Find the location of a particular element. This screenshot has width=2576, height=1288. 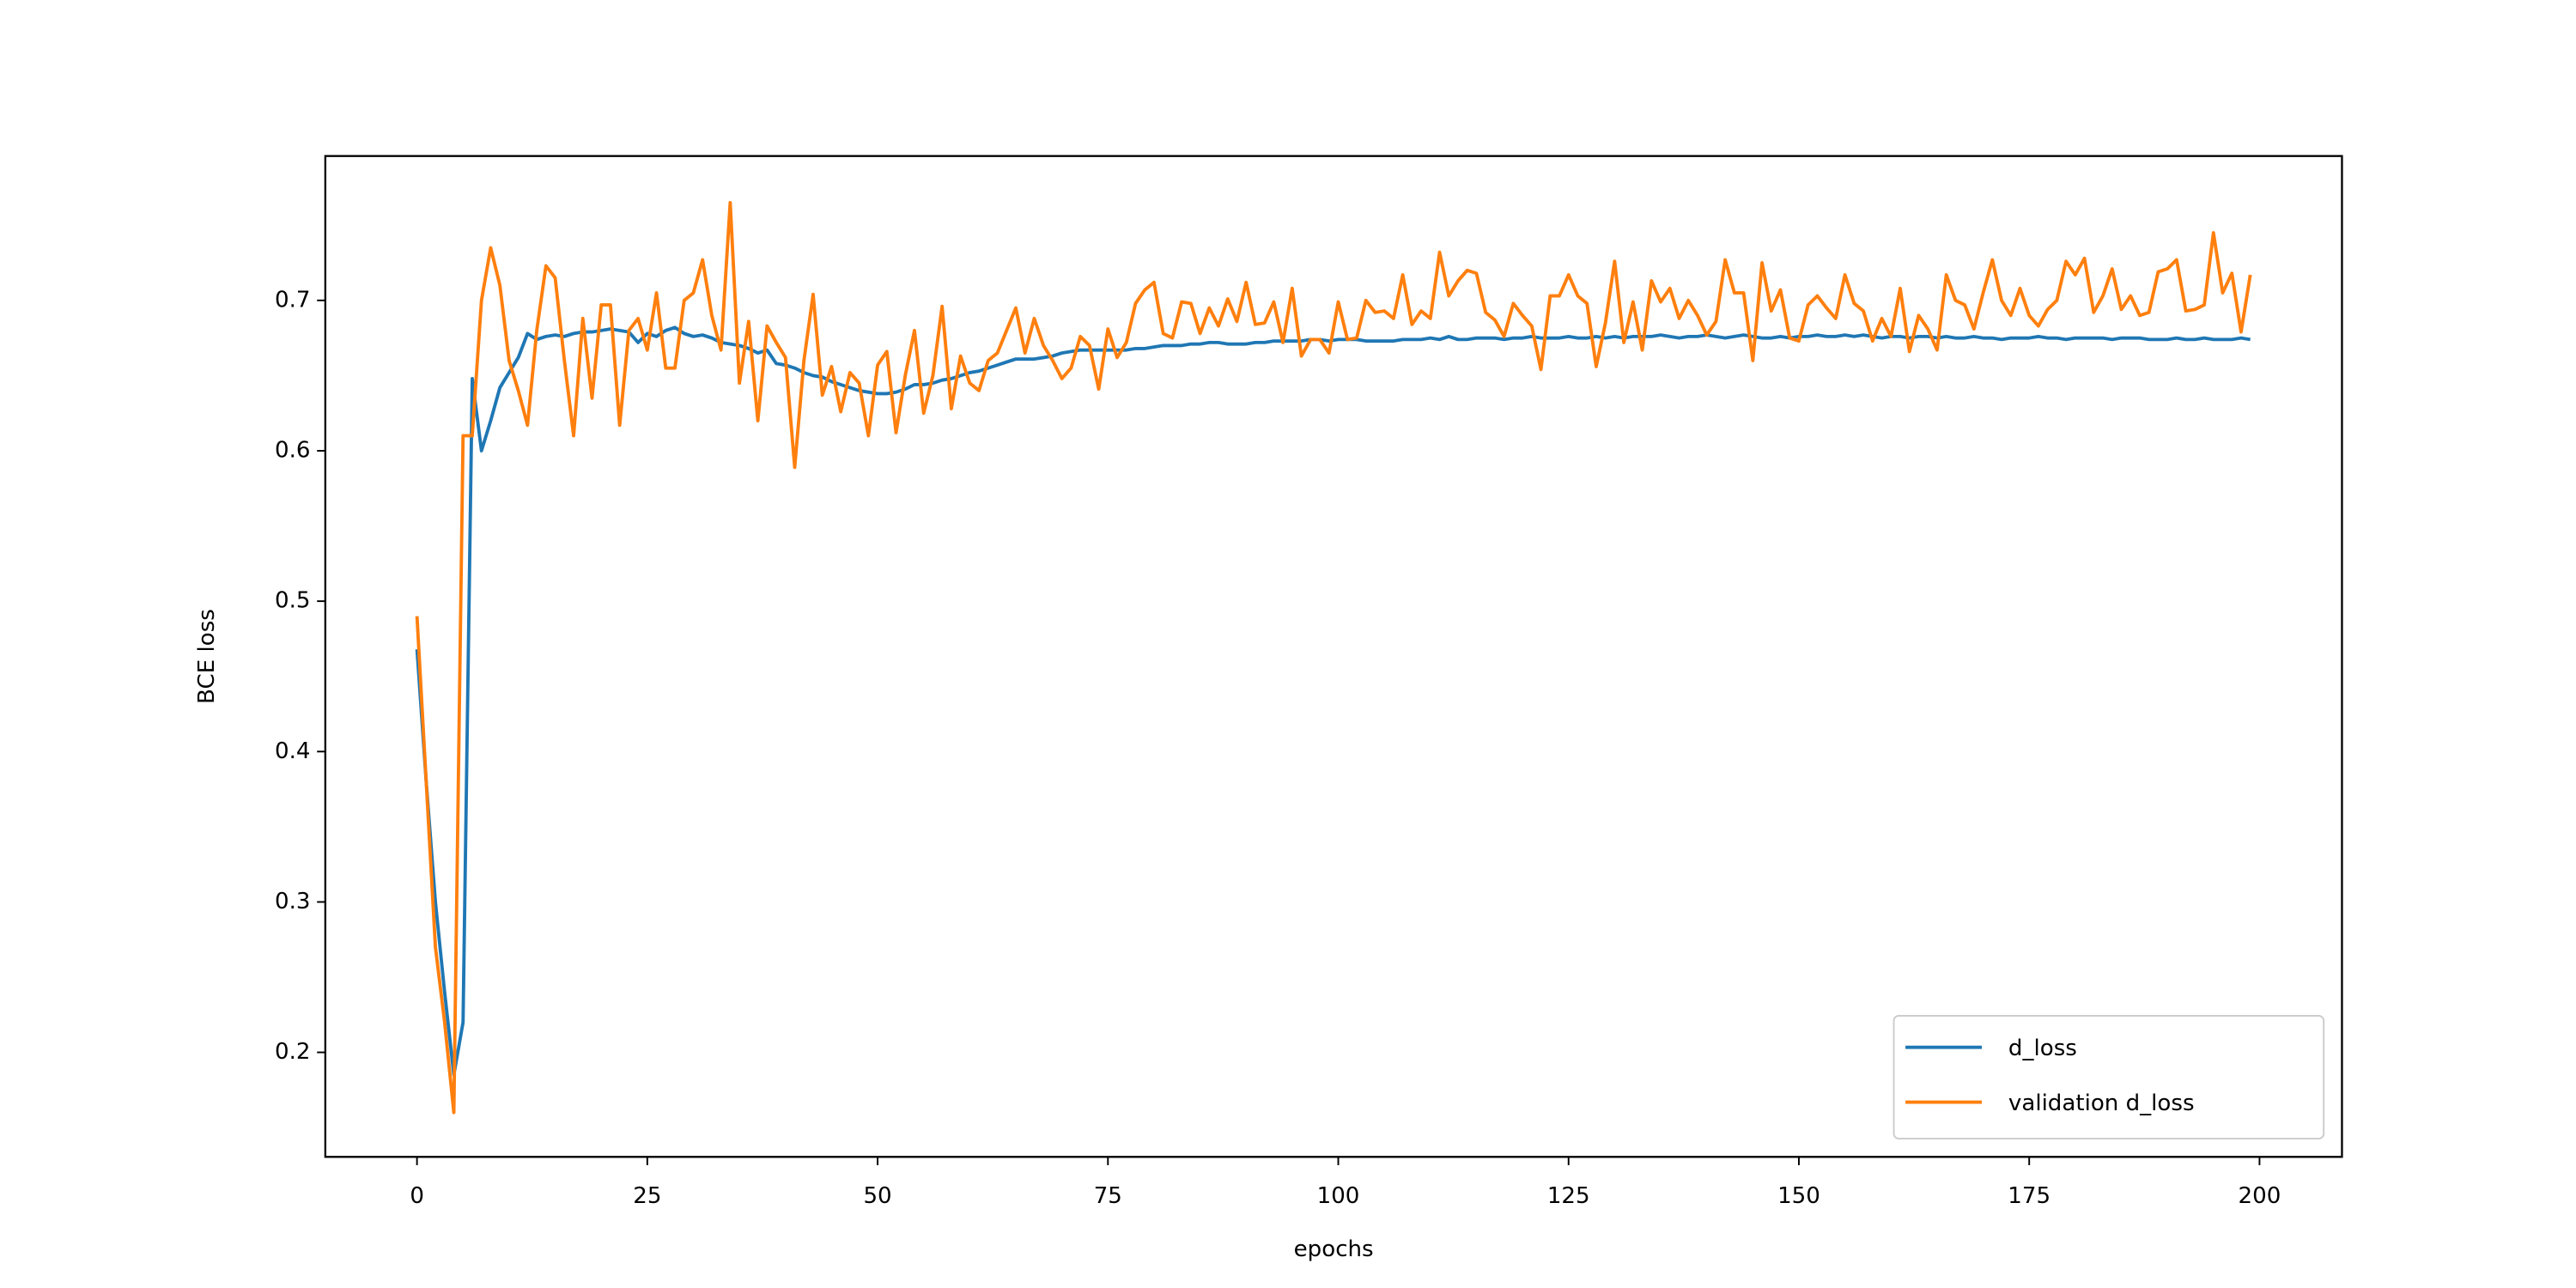

x-tick-label: 50 is located at coordinates (877, 1196).